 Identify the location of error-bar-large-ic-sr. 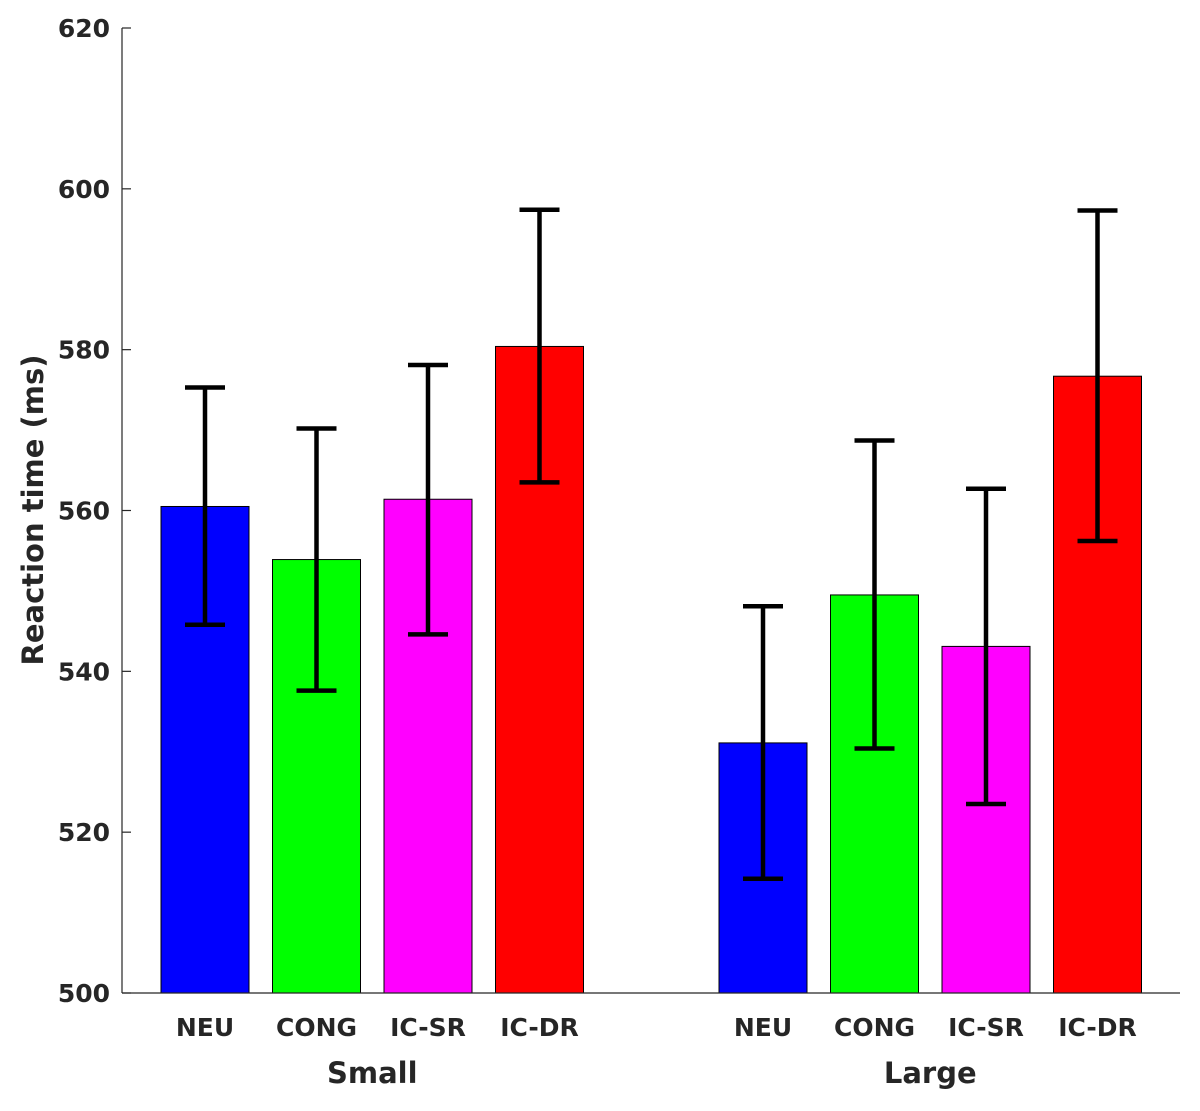
(986, 646).